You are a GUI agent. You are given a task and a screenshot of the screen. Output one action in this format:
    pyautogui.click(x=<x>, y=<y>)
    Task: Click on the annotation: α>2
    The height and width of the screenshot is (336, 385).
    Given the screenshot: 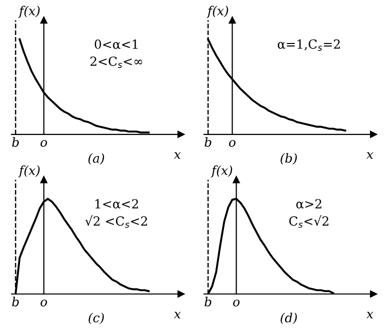 What is the action you would take?
    pyautogui.click(x=309, y=203)
    